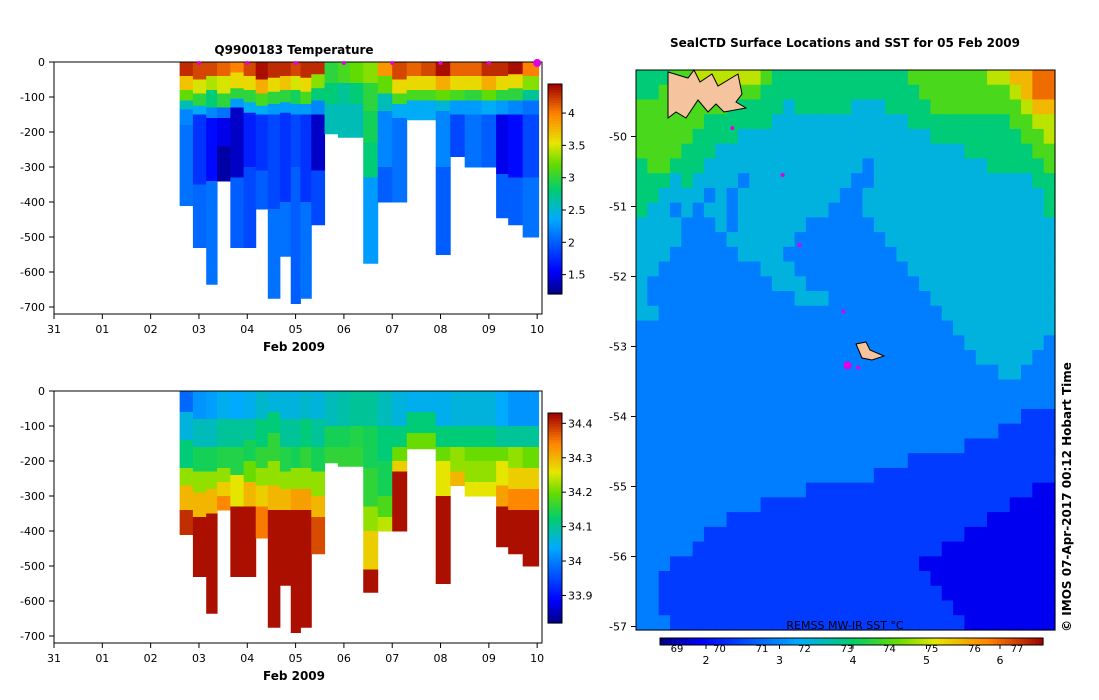  What do you see at coordinates (706, 660) in the screenshot?
I see `sst-tick-label-c: 2` at bounding box center [706, 660].